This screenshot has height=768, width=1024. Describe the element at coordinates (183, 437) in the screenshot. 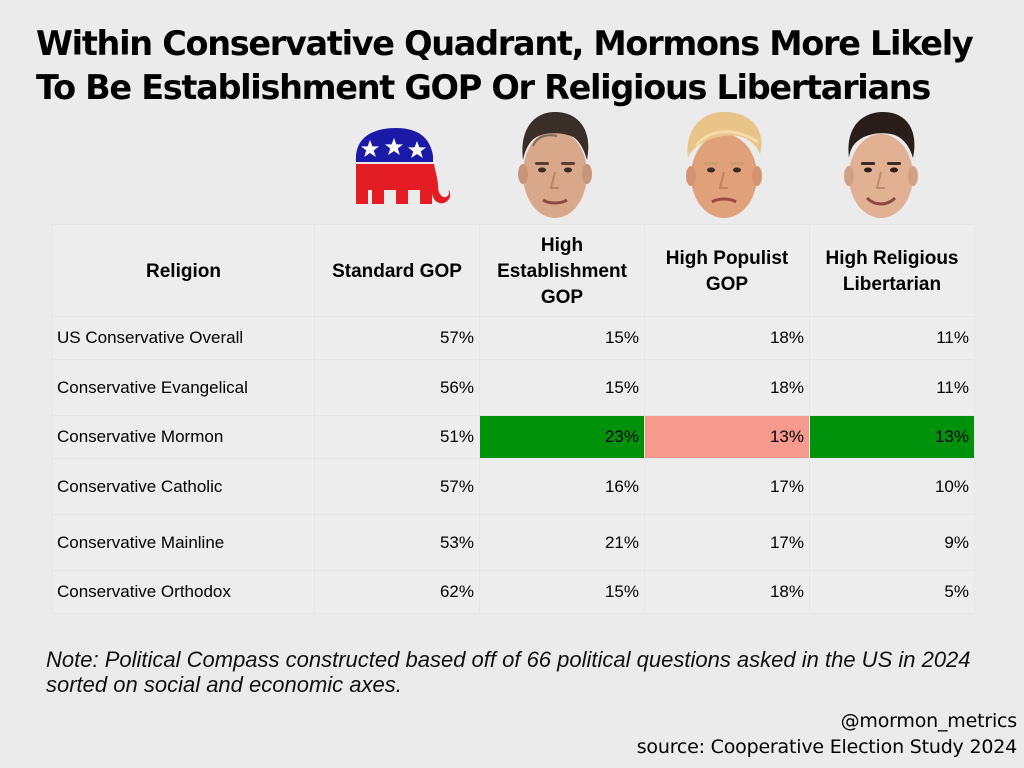

I see `religion-cell: Conservative Mormon` at that location.